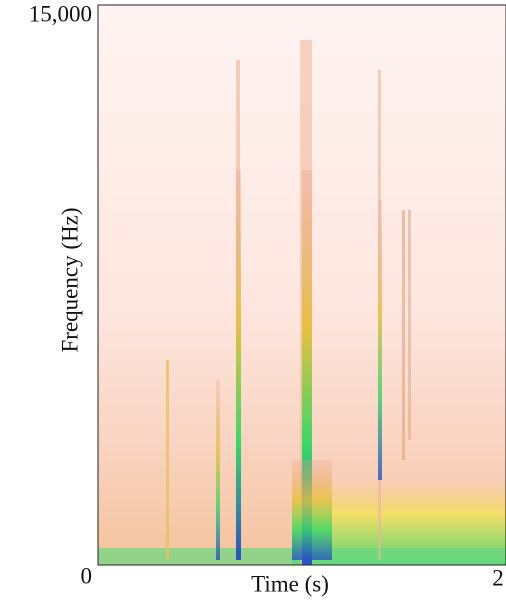 This screenshot has height=602, width=506. Describe the element at coordinates (498, 577) in the screenshot. I see `x-tick-label: 2` at that location.